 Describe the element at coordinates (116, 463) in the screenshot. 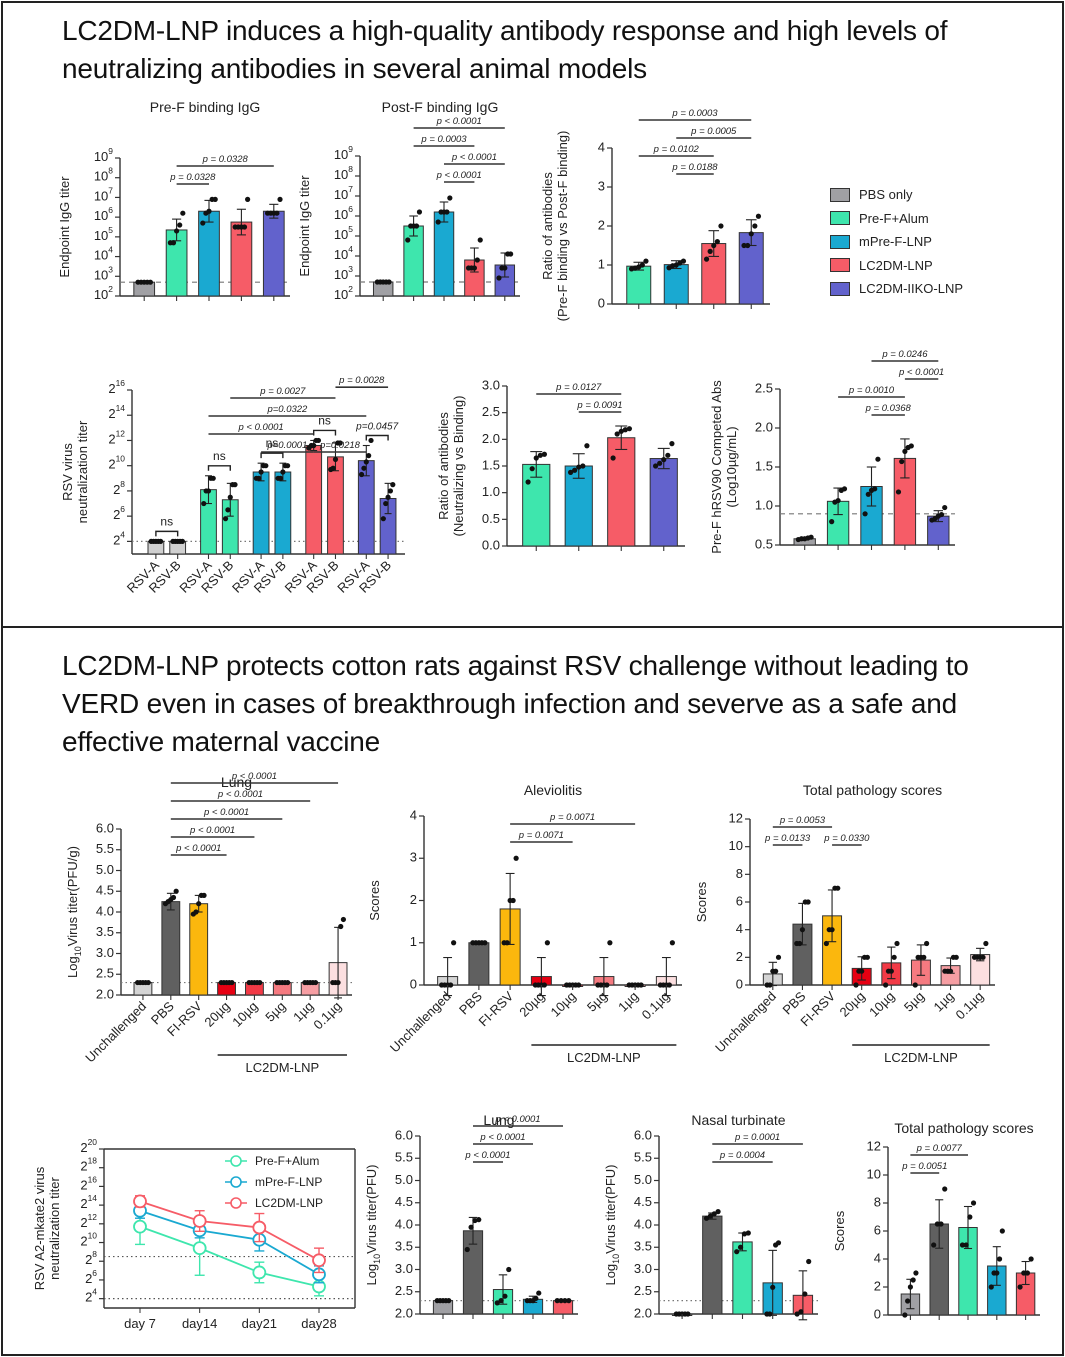

I see `tick-label: 210` at that location.